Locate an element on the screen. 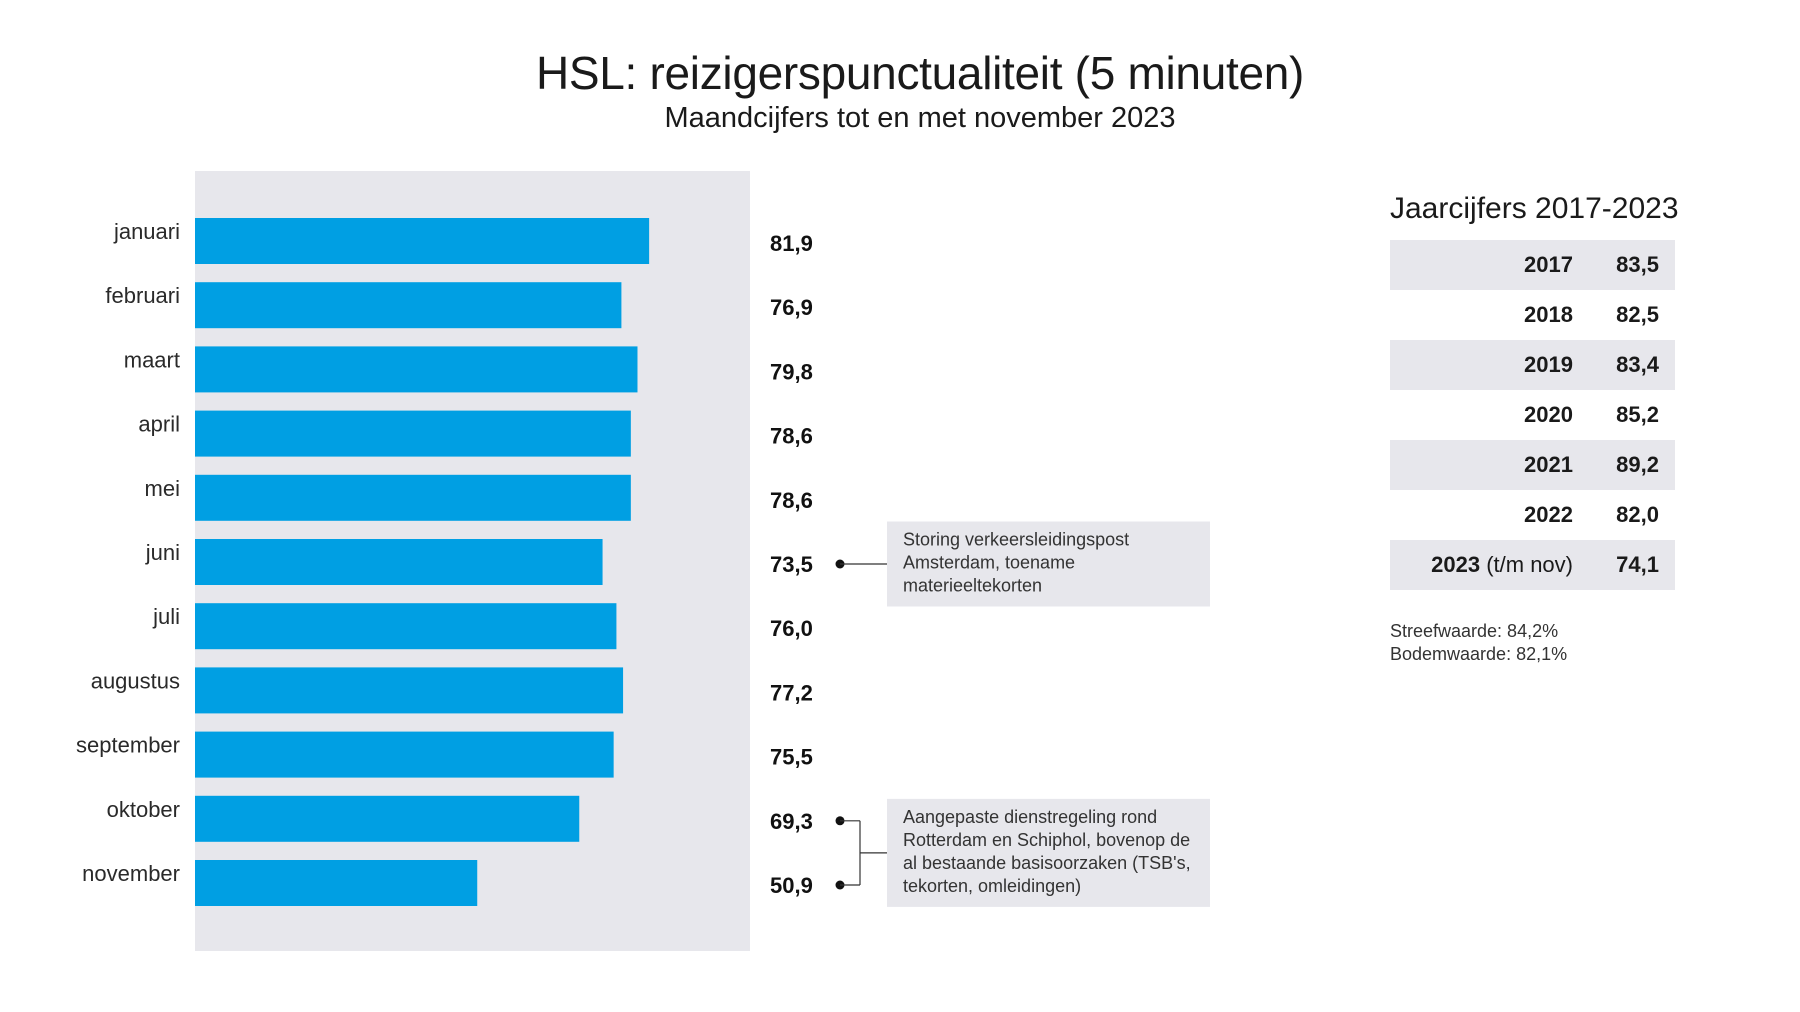  month-label-april: april is located at coordinates (159, 424).